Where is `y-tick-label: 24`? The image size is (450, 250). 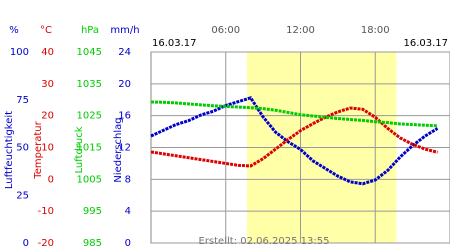 y-tick-label: 24 is located at coordinates (124, 52).